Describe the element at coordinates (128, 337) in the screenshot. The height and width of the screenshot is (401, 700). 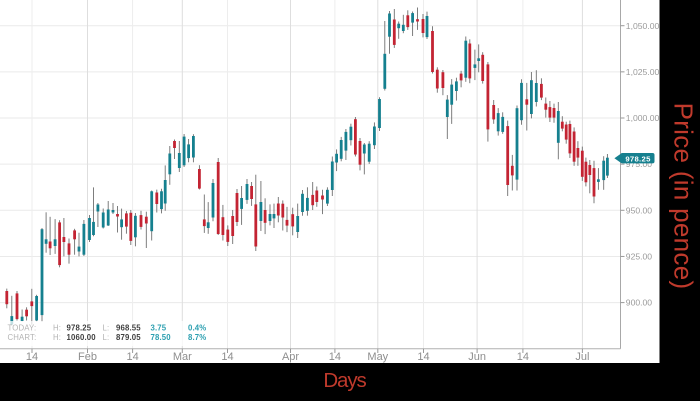
I see `svg-text: 879.05` at that location.